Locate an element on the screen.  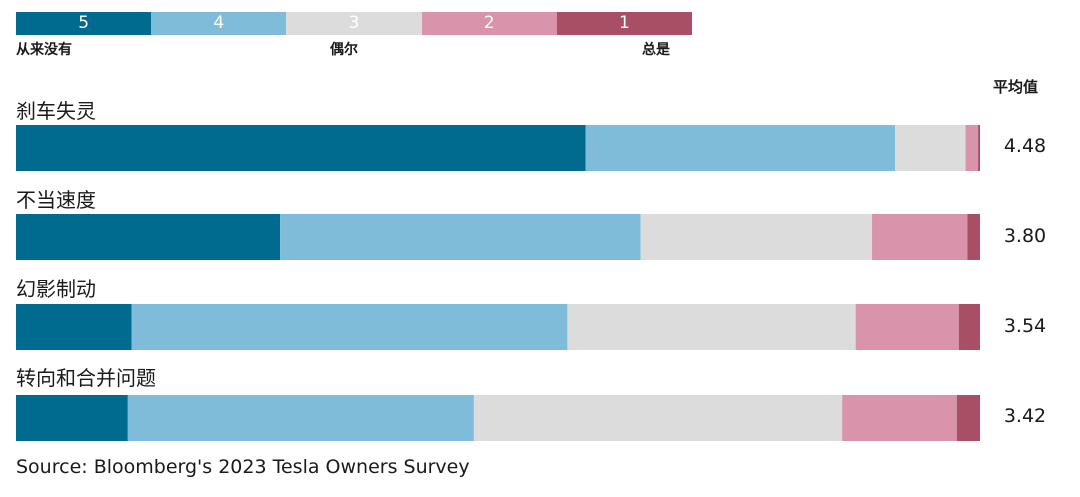
legend: 5 4 3 2 1 从来没有 偶尔 总是 is located at coordinates (354, 35).